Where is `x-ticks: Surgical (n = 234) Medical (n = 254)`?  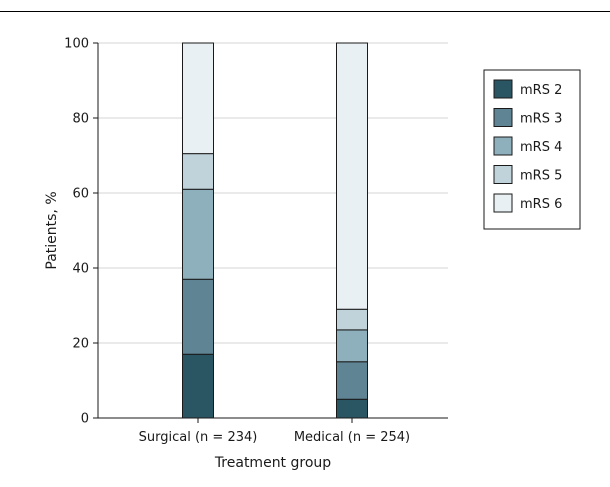
x-ticks: Surgical (n = 234) Medical (n = 254) is located at coordinates (274, 431).